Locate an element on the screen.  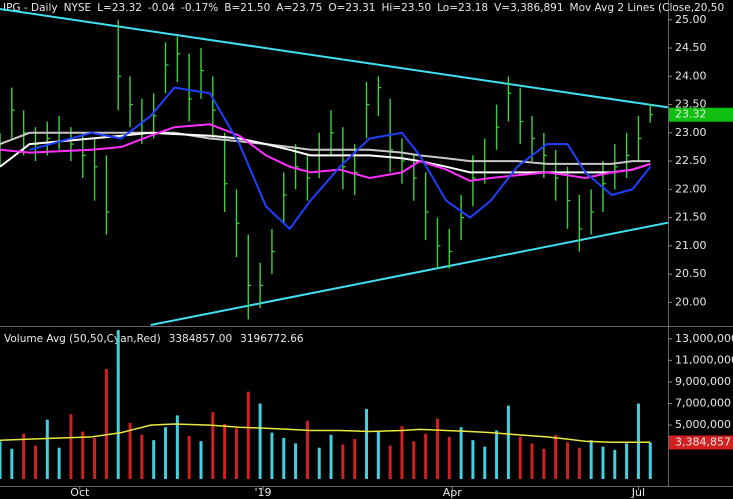
header-item: L=23.32 is located at coordinates (119, 8).